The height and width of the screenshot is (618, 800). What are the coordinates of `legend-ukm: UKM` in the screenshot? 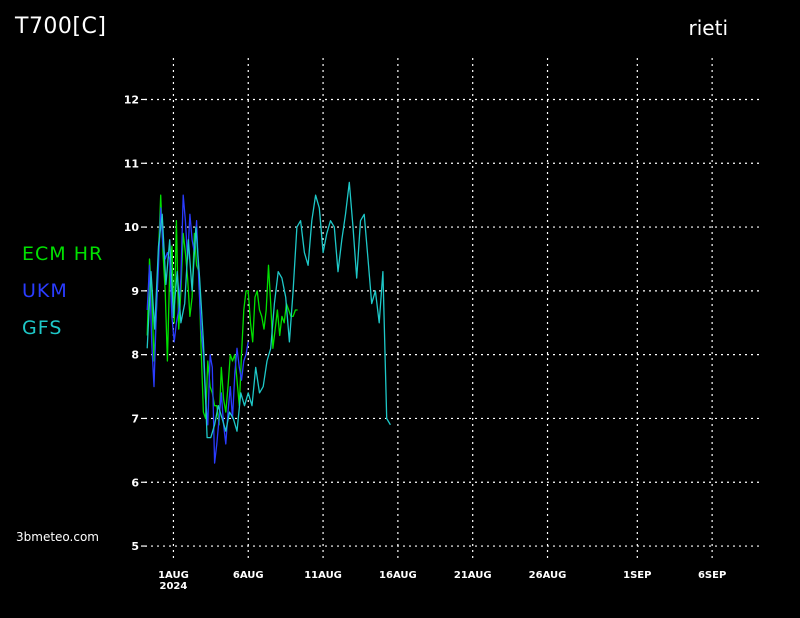 It's located at (45, 291).